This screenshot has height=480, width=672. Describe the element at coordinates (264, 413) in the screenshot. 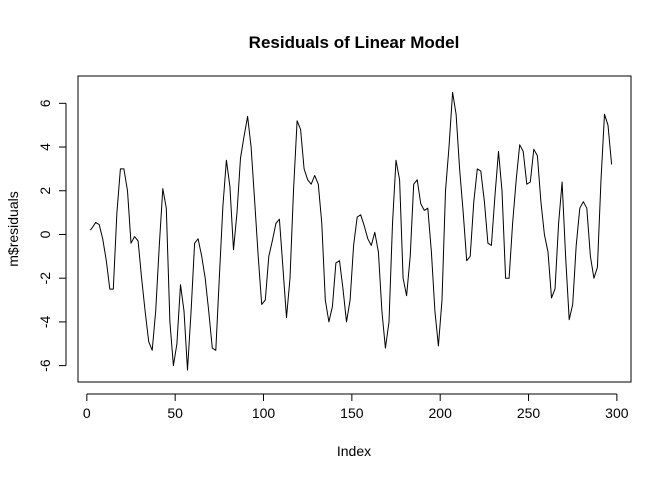

I see `x-tick-label: 100` at that location.